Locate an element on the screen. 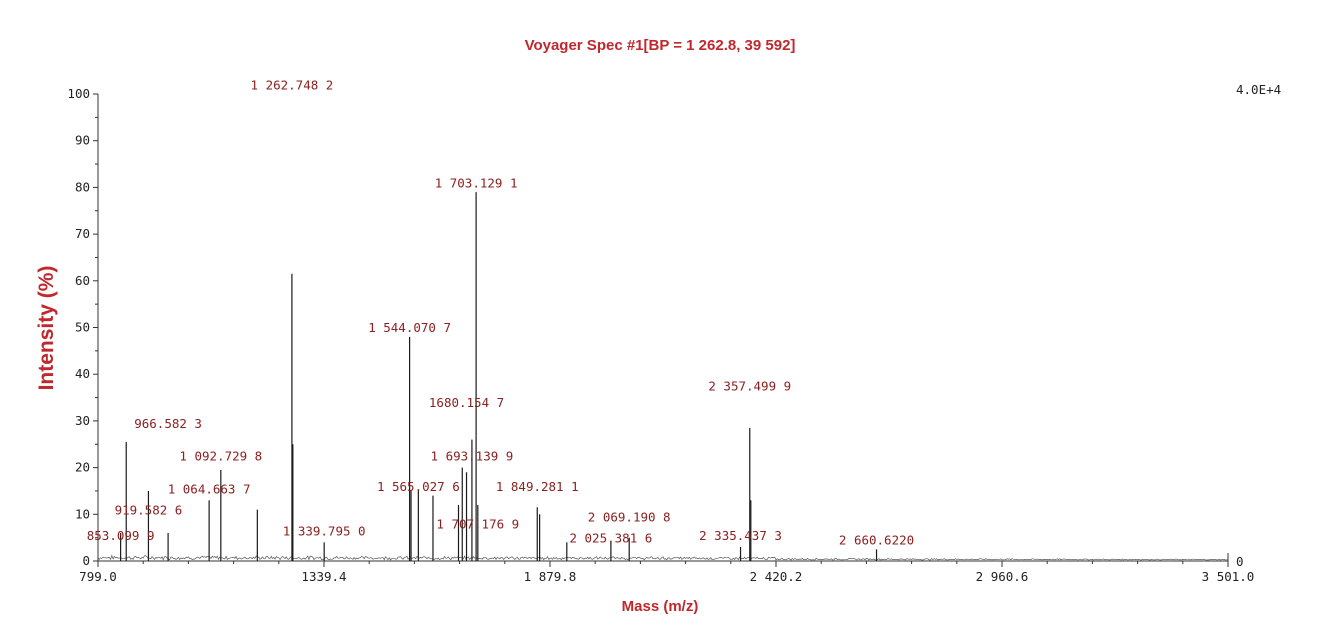 Image resolution: width=1321 pixels, height=629 pixels. peak-label: 2 335.437 3 is located at coordinates (740, 535).